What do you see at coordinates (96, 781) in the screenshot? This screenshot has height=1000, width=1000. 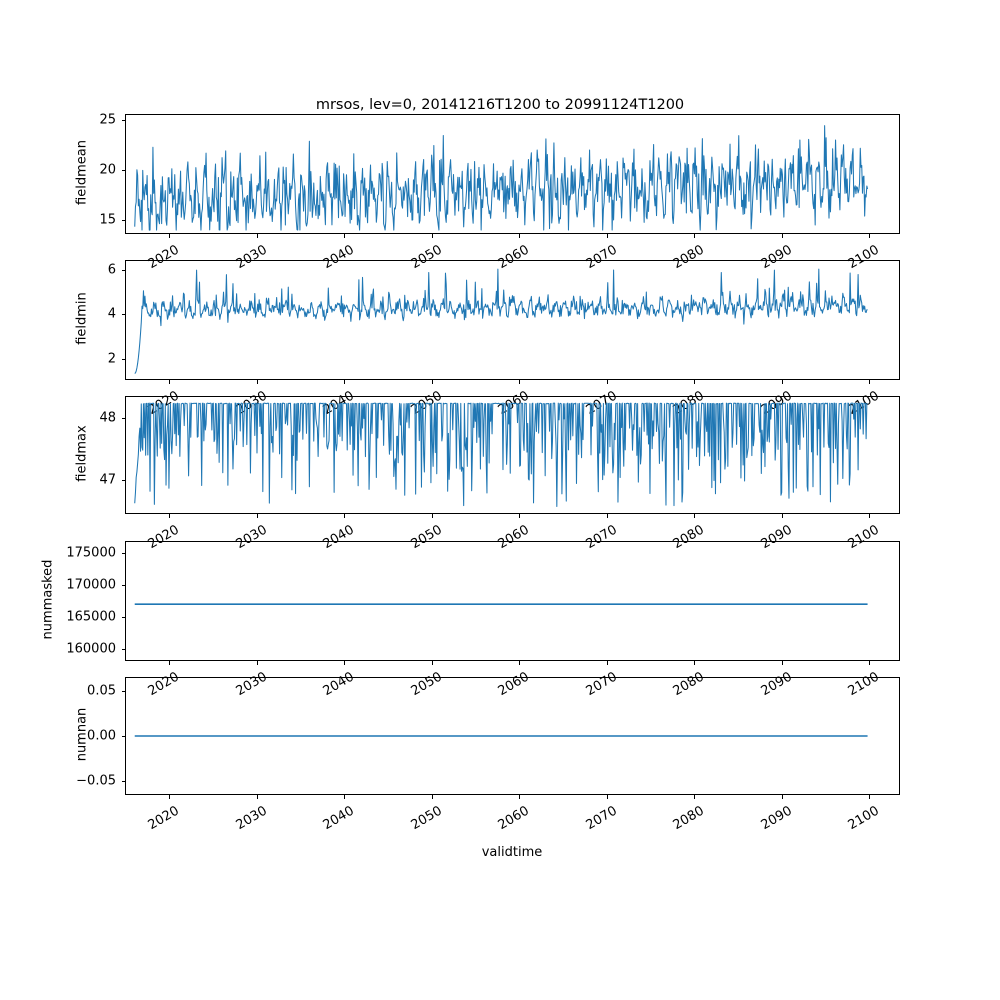 I see `y-tick-label-numnan-0: −0.05` at bounding box center [96, 781].